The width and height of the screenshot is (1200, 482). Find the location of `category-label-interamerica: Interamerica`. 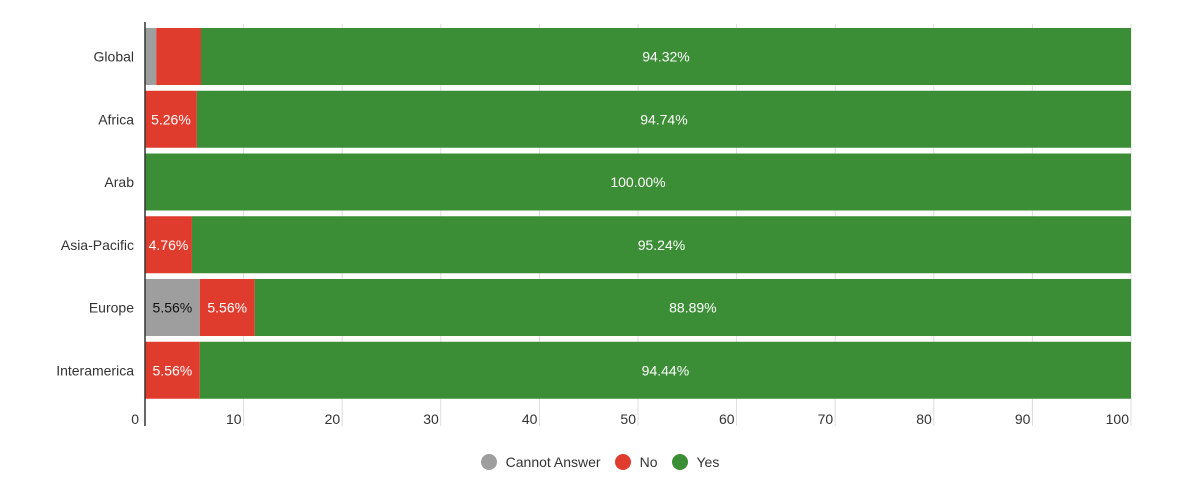

category-label-interamerica: Interamerica is located at coordinates (95, 370).